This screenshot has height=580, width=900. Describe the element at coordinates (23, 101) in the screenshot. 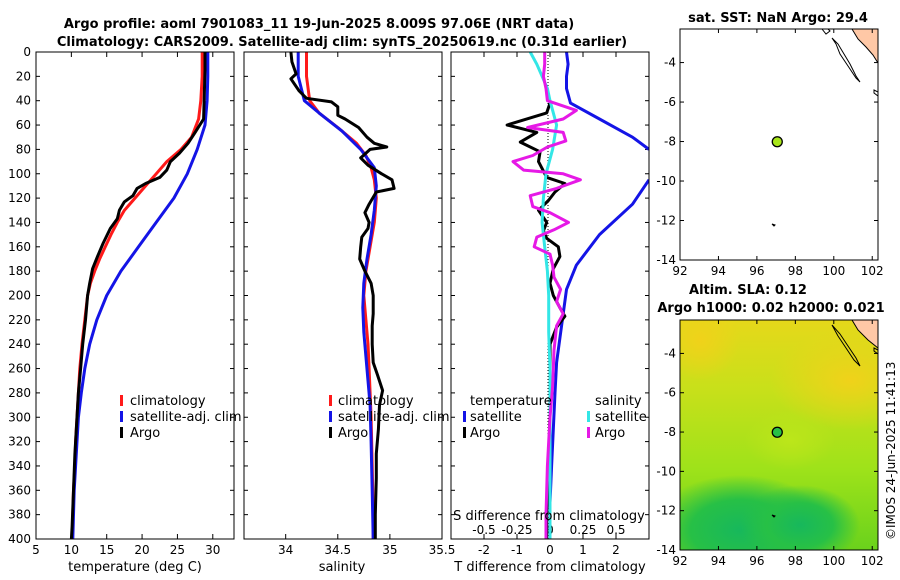

I see `y-tick-label: 40` at that location.